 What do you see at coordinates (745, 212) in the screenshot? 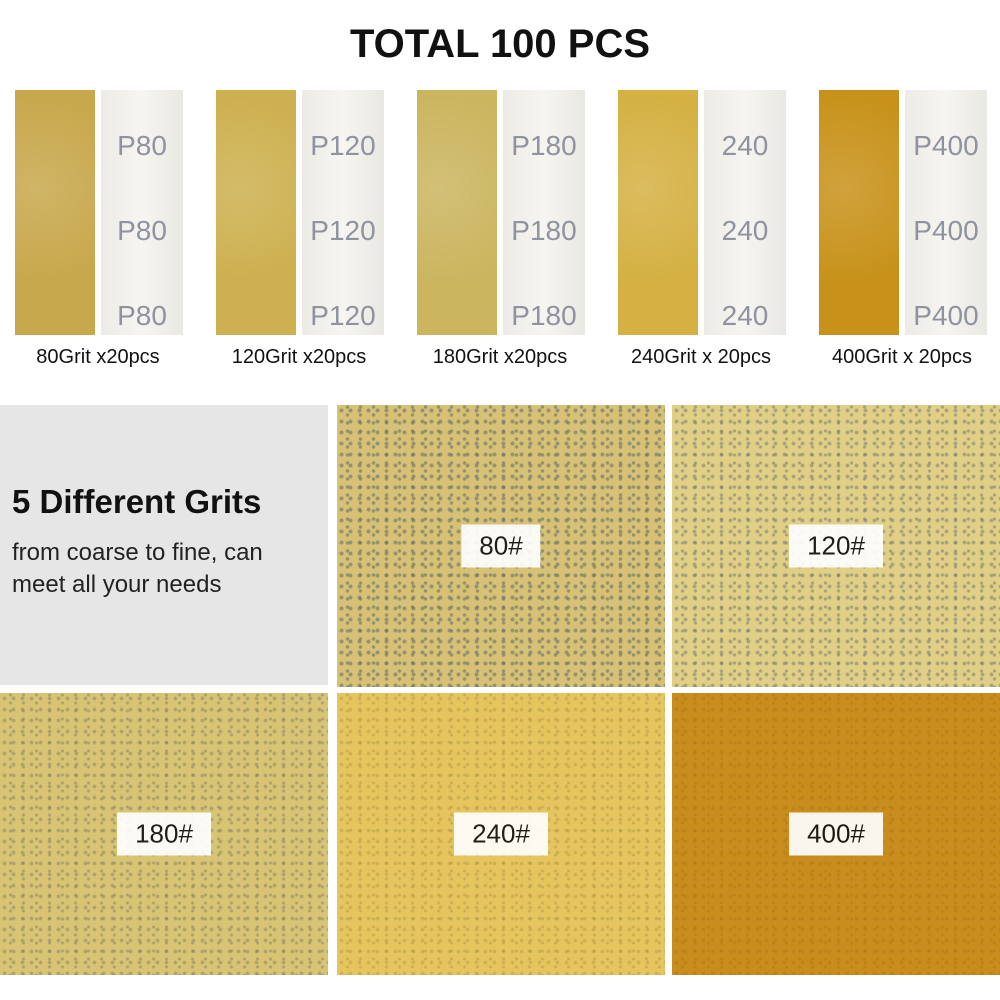
I see `sheet-back: 240 240 240` at bounding box center [745, 212].